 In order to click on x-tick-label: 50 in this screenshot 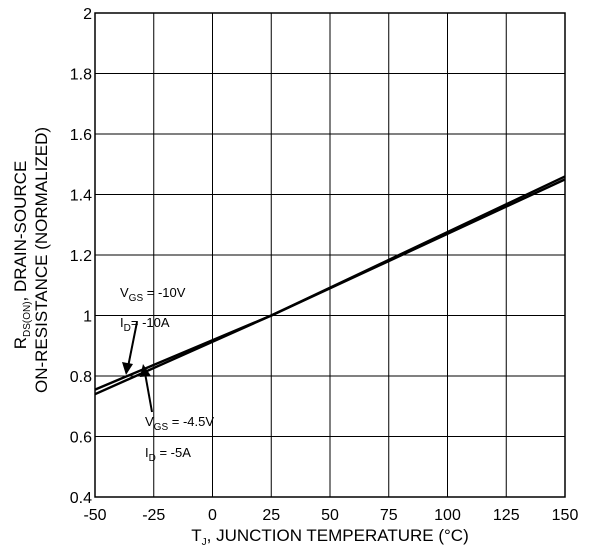, I will do `click(330, 515)`.